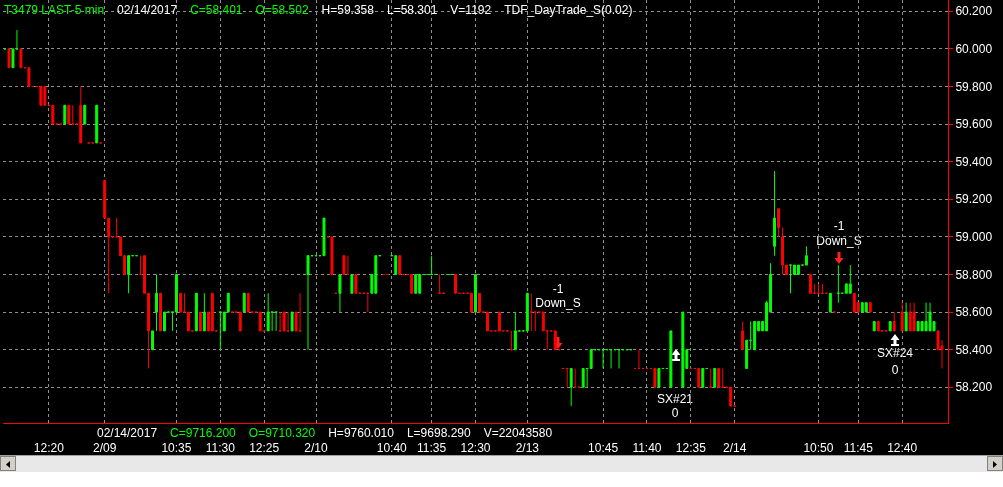 Image resolution: width=1003 pixels, height=487 pixels. Describe the element at coordinates (316, 448) in the screenshot. I see `x-tick-label: 2/10` at that location.